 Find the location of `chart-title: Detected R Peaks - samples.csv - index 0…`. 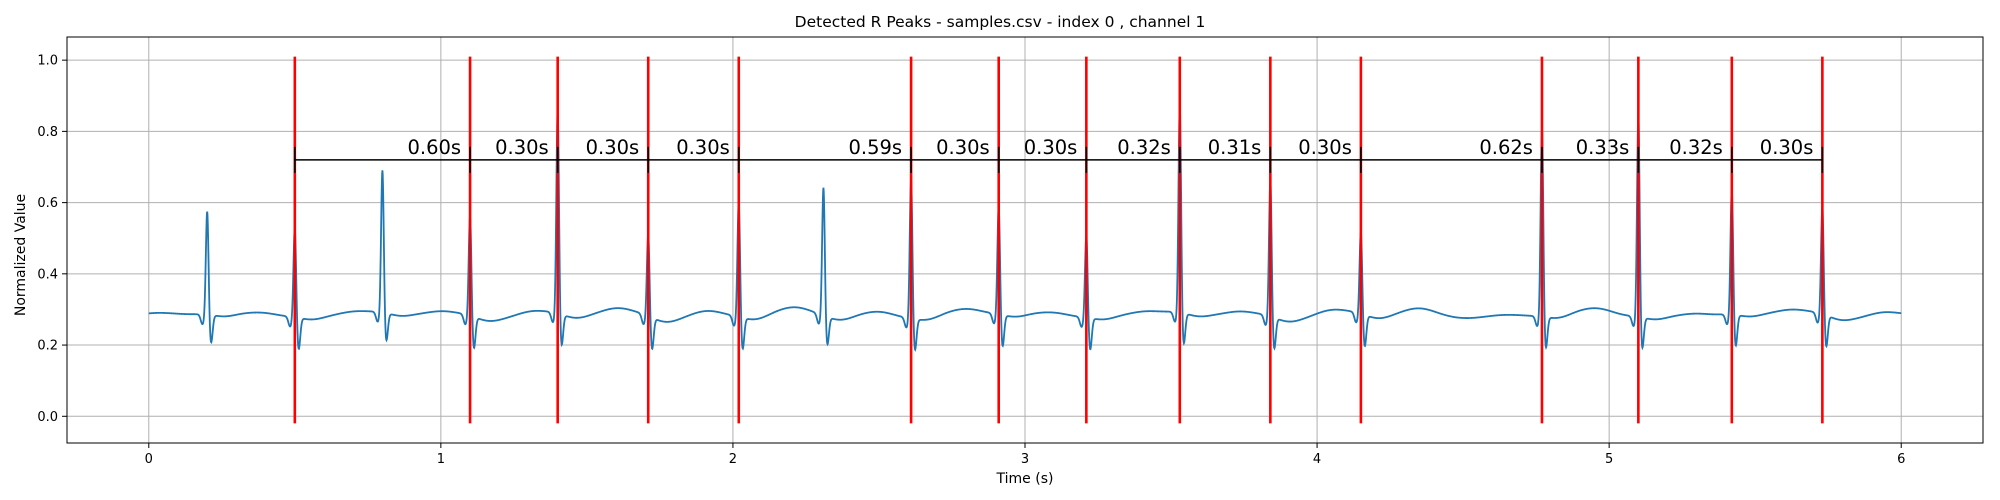

chart-title: Detected R Peaks - samples.csv - index 0… is located at coordinates (1000, 22).